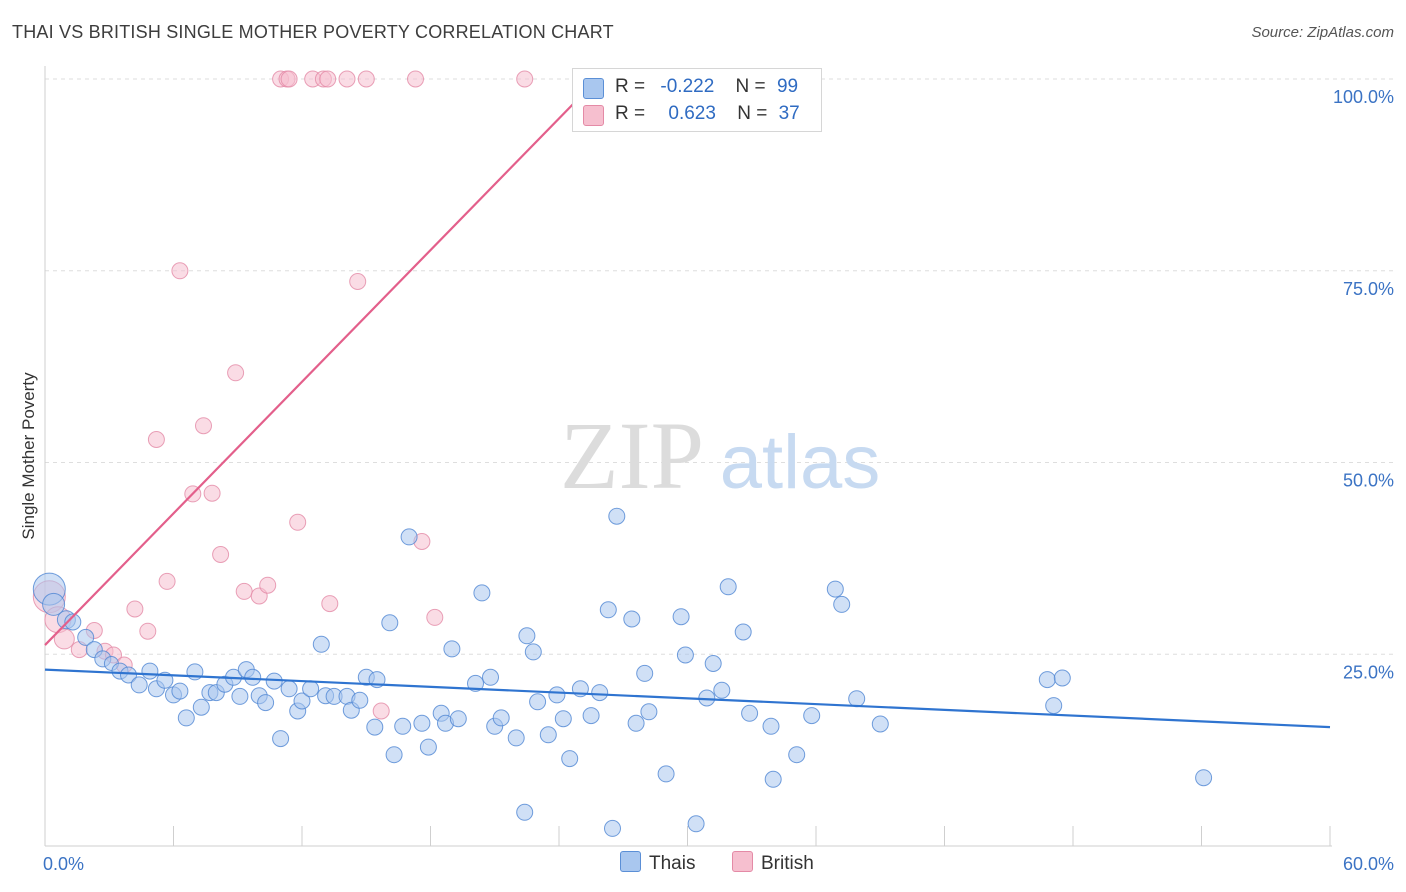 This screenshot has height=892, width=1406. Describe the element at coordinates (630, 861) in the screenshot. I see `bottom-legend-swatch-thais` at that location.